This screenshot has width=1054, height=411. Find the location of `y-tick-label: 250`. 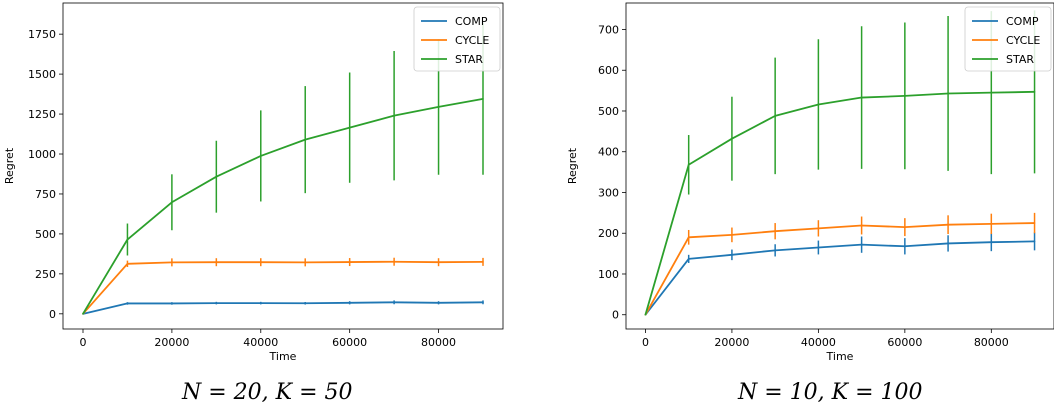

y-tick-label: 250 is located at coordinates (45, 274).